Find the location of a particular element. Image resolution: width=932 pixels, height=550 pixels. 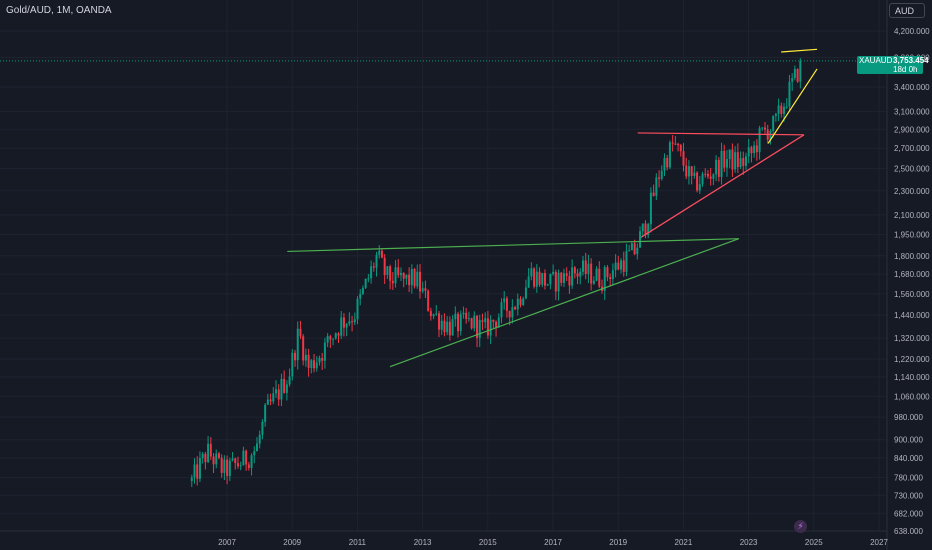

y-tick-label: 1,800.000 is located at coordinates (912, 256).